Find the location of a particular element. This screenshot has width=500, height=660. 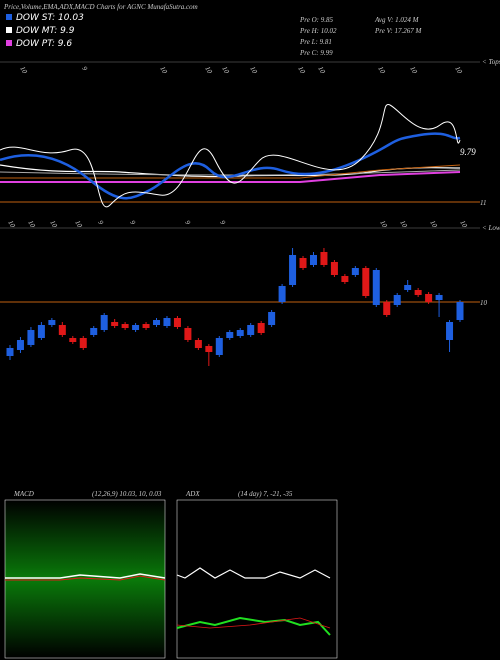

adx-label: ADX is located at coordinates (192, 494).